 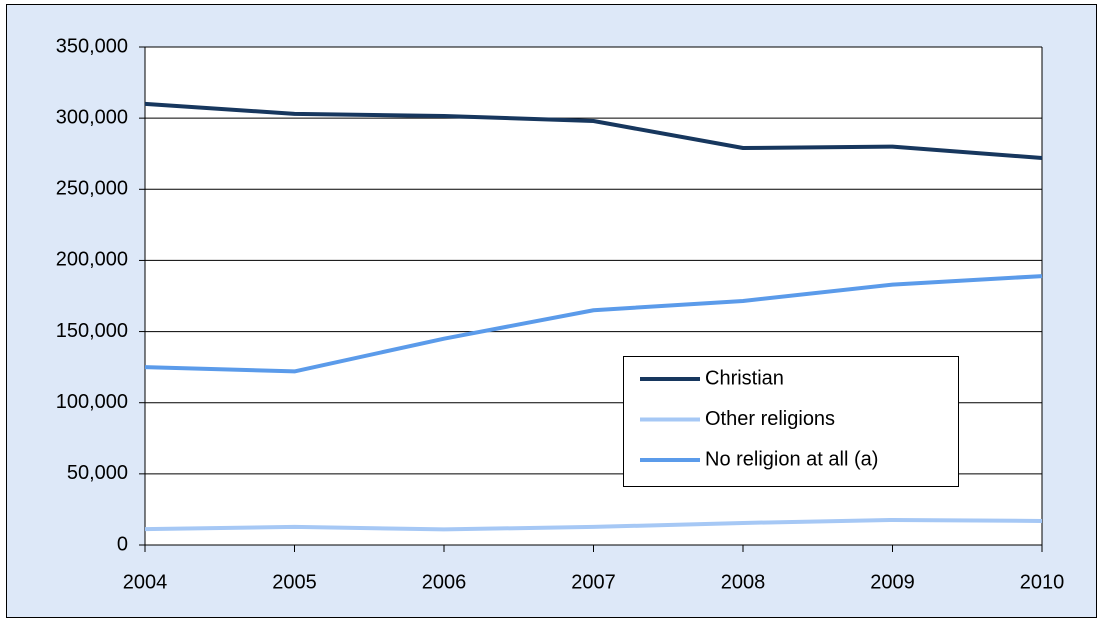 What do you see at coordinates (294, 582) in the screenshot?
I see `x-tick-label: 2005` at bounding box center [294, 582].